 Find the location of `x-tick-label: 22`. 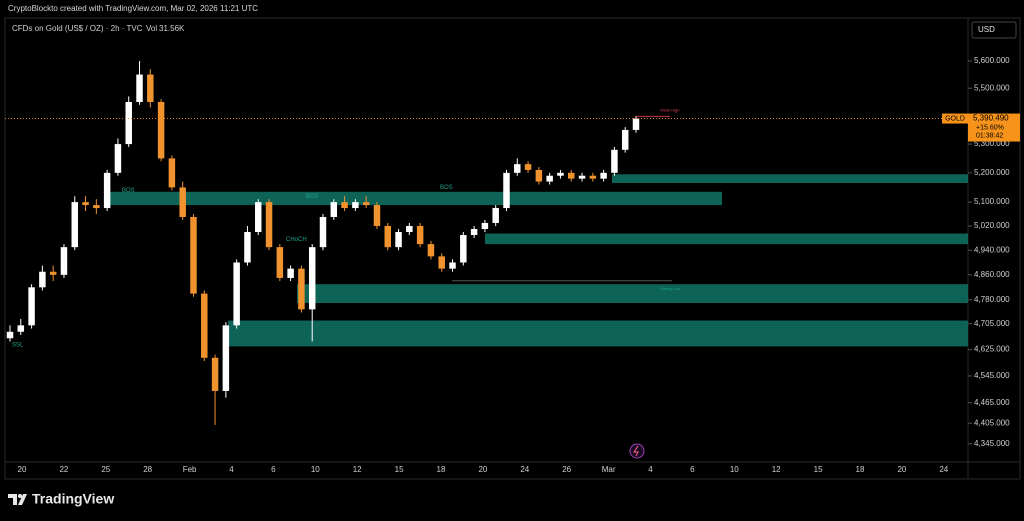

x-tick-label: 22 is located at coordinates (63, 469).